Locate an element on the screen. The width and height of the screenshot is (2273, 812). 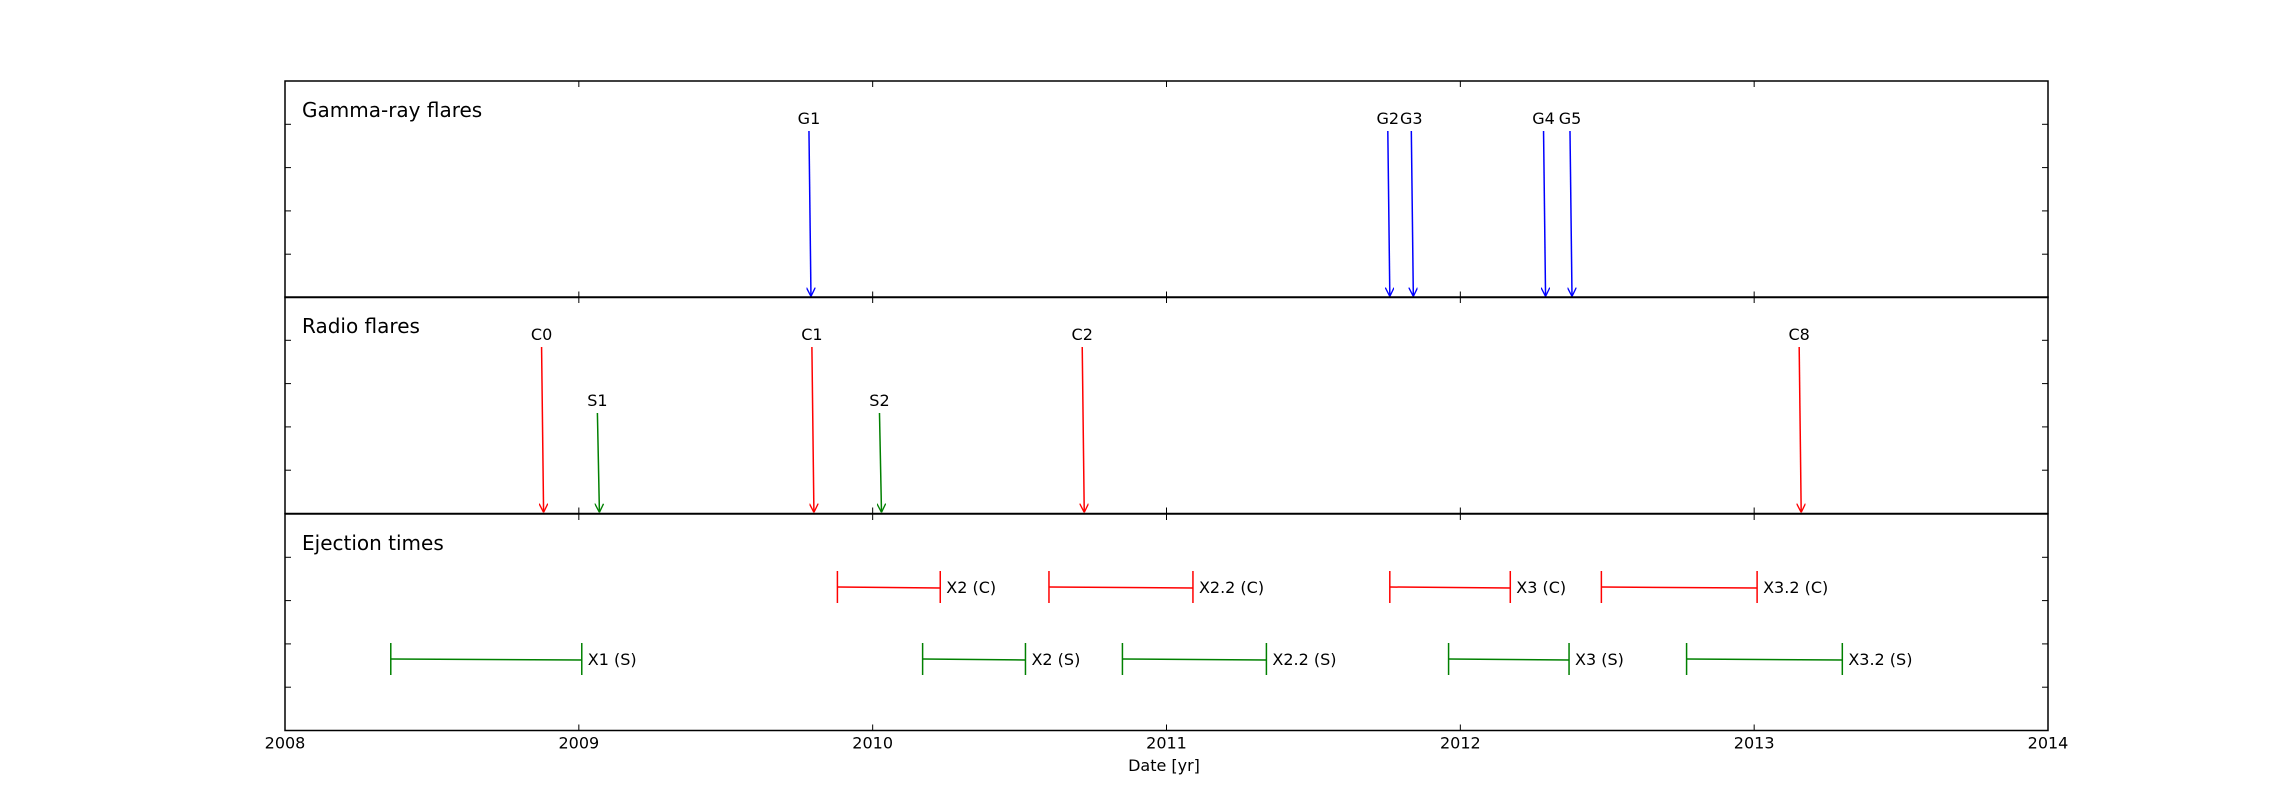
flare-label: C1 is located at coordinates (811, 334).